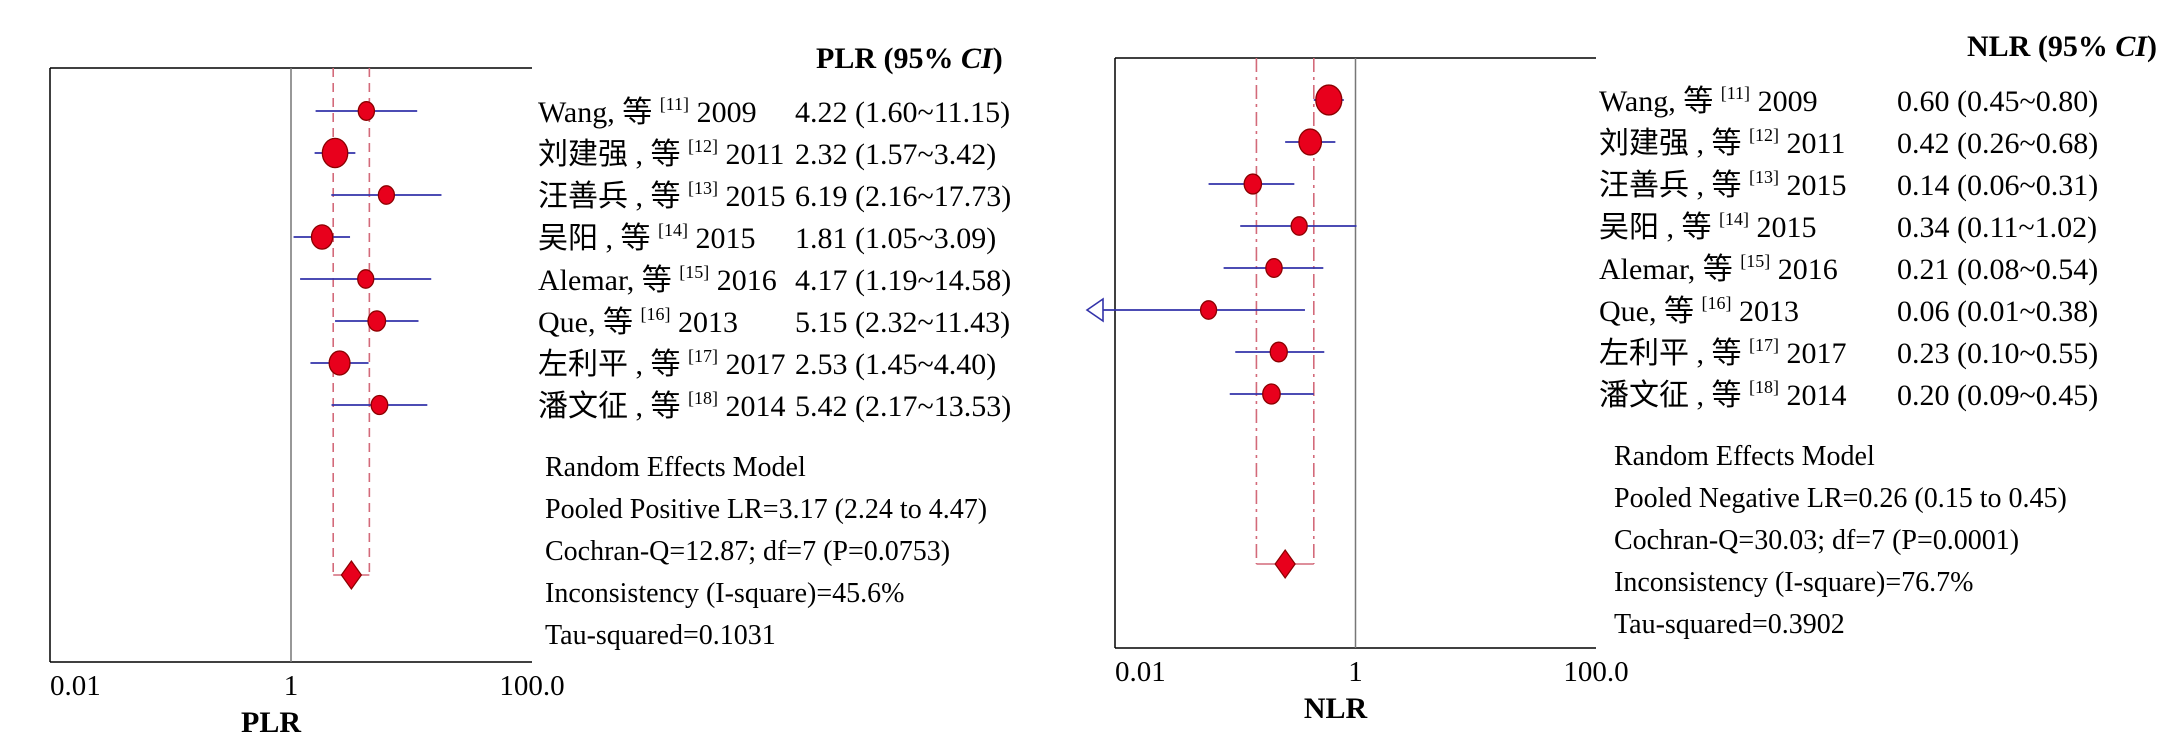 The width and height of the screenshot is (2177, 754). What do you see at coordinates (1997, 311) in the screenshot?
I see `ci-text: 0.06 (0.01~0.38)` at bounding box center [1997, 311].